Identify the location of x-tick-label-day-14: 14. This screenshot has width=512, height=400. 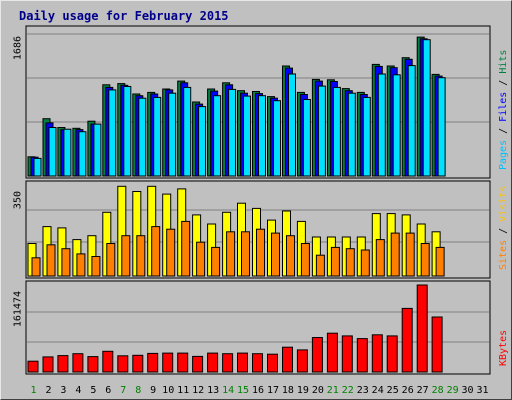
(228, 390).